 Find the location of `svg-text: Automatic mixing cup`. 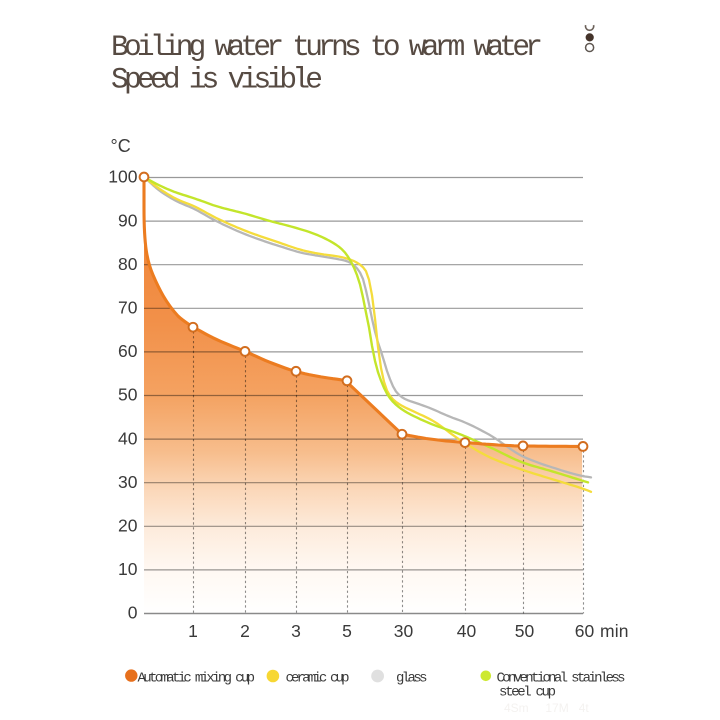

svg-text: Automatic mixing cup is located at coordinates (197, 678).